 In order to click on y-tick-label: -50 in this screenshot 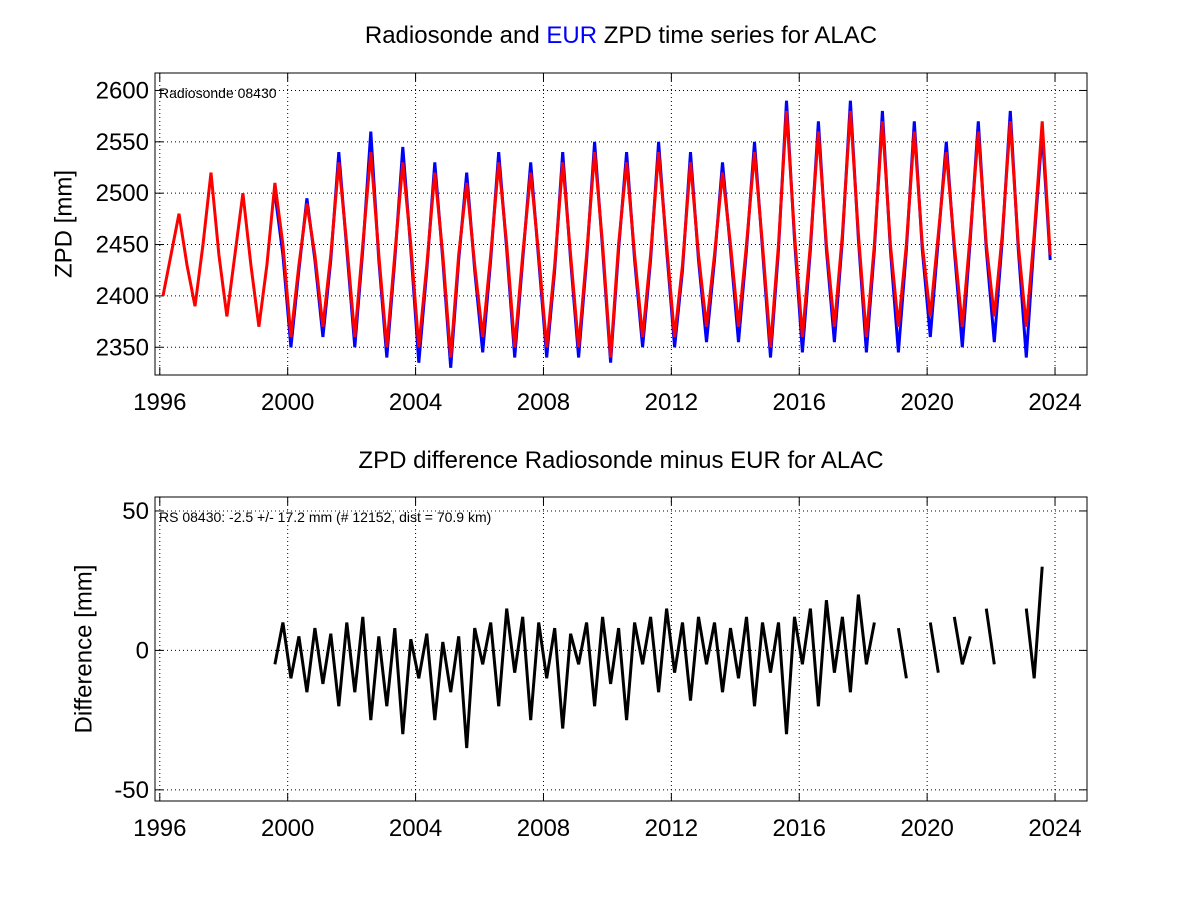, I will do `click(131, 790)`.